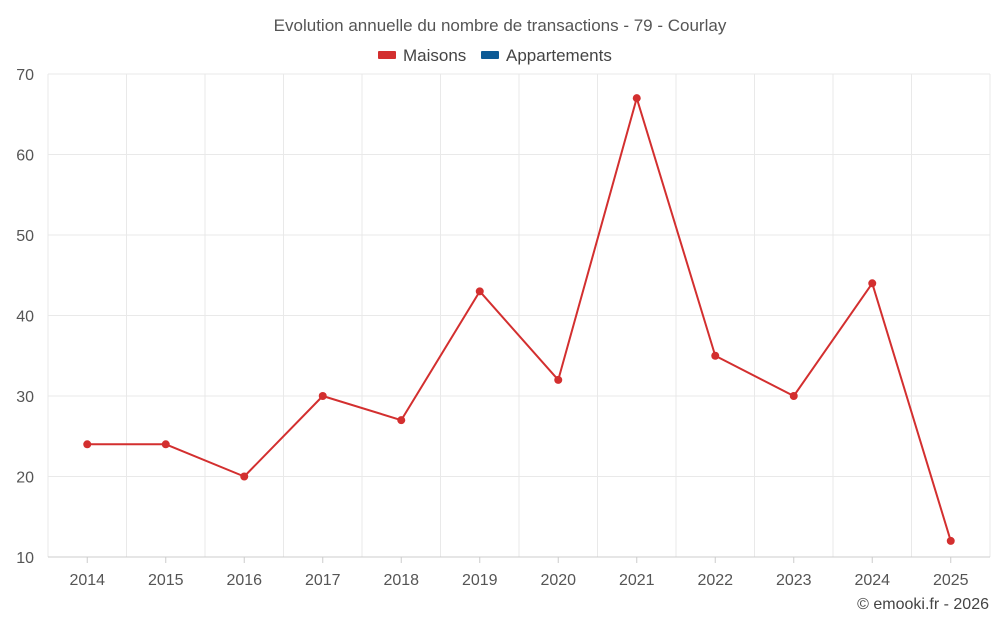 Image resolution: width=1000 pixels, height=625 pixels. I want to click on legend-item-maisons: Maisons, so click(422, 55).